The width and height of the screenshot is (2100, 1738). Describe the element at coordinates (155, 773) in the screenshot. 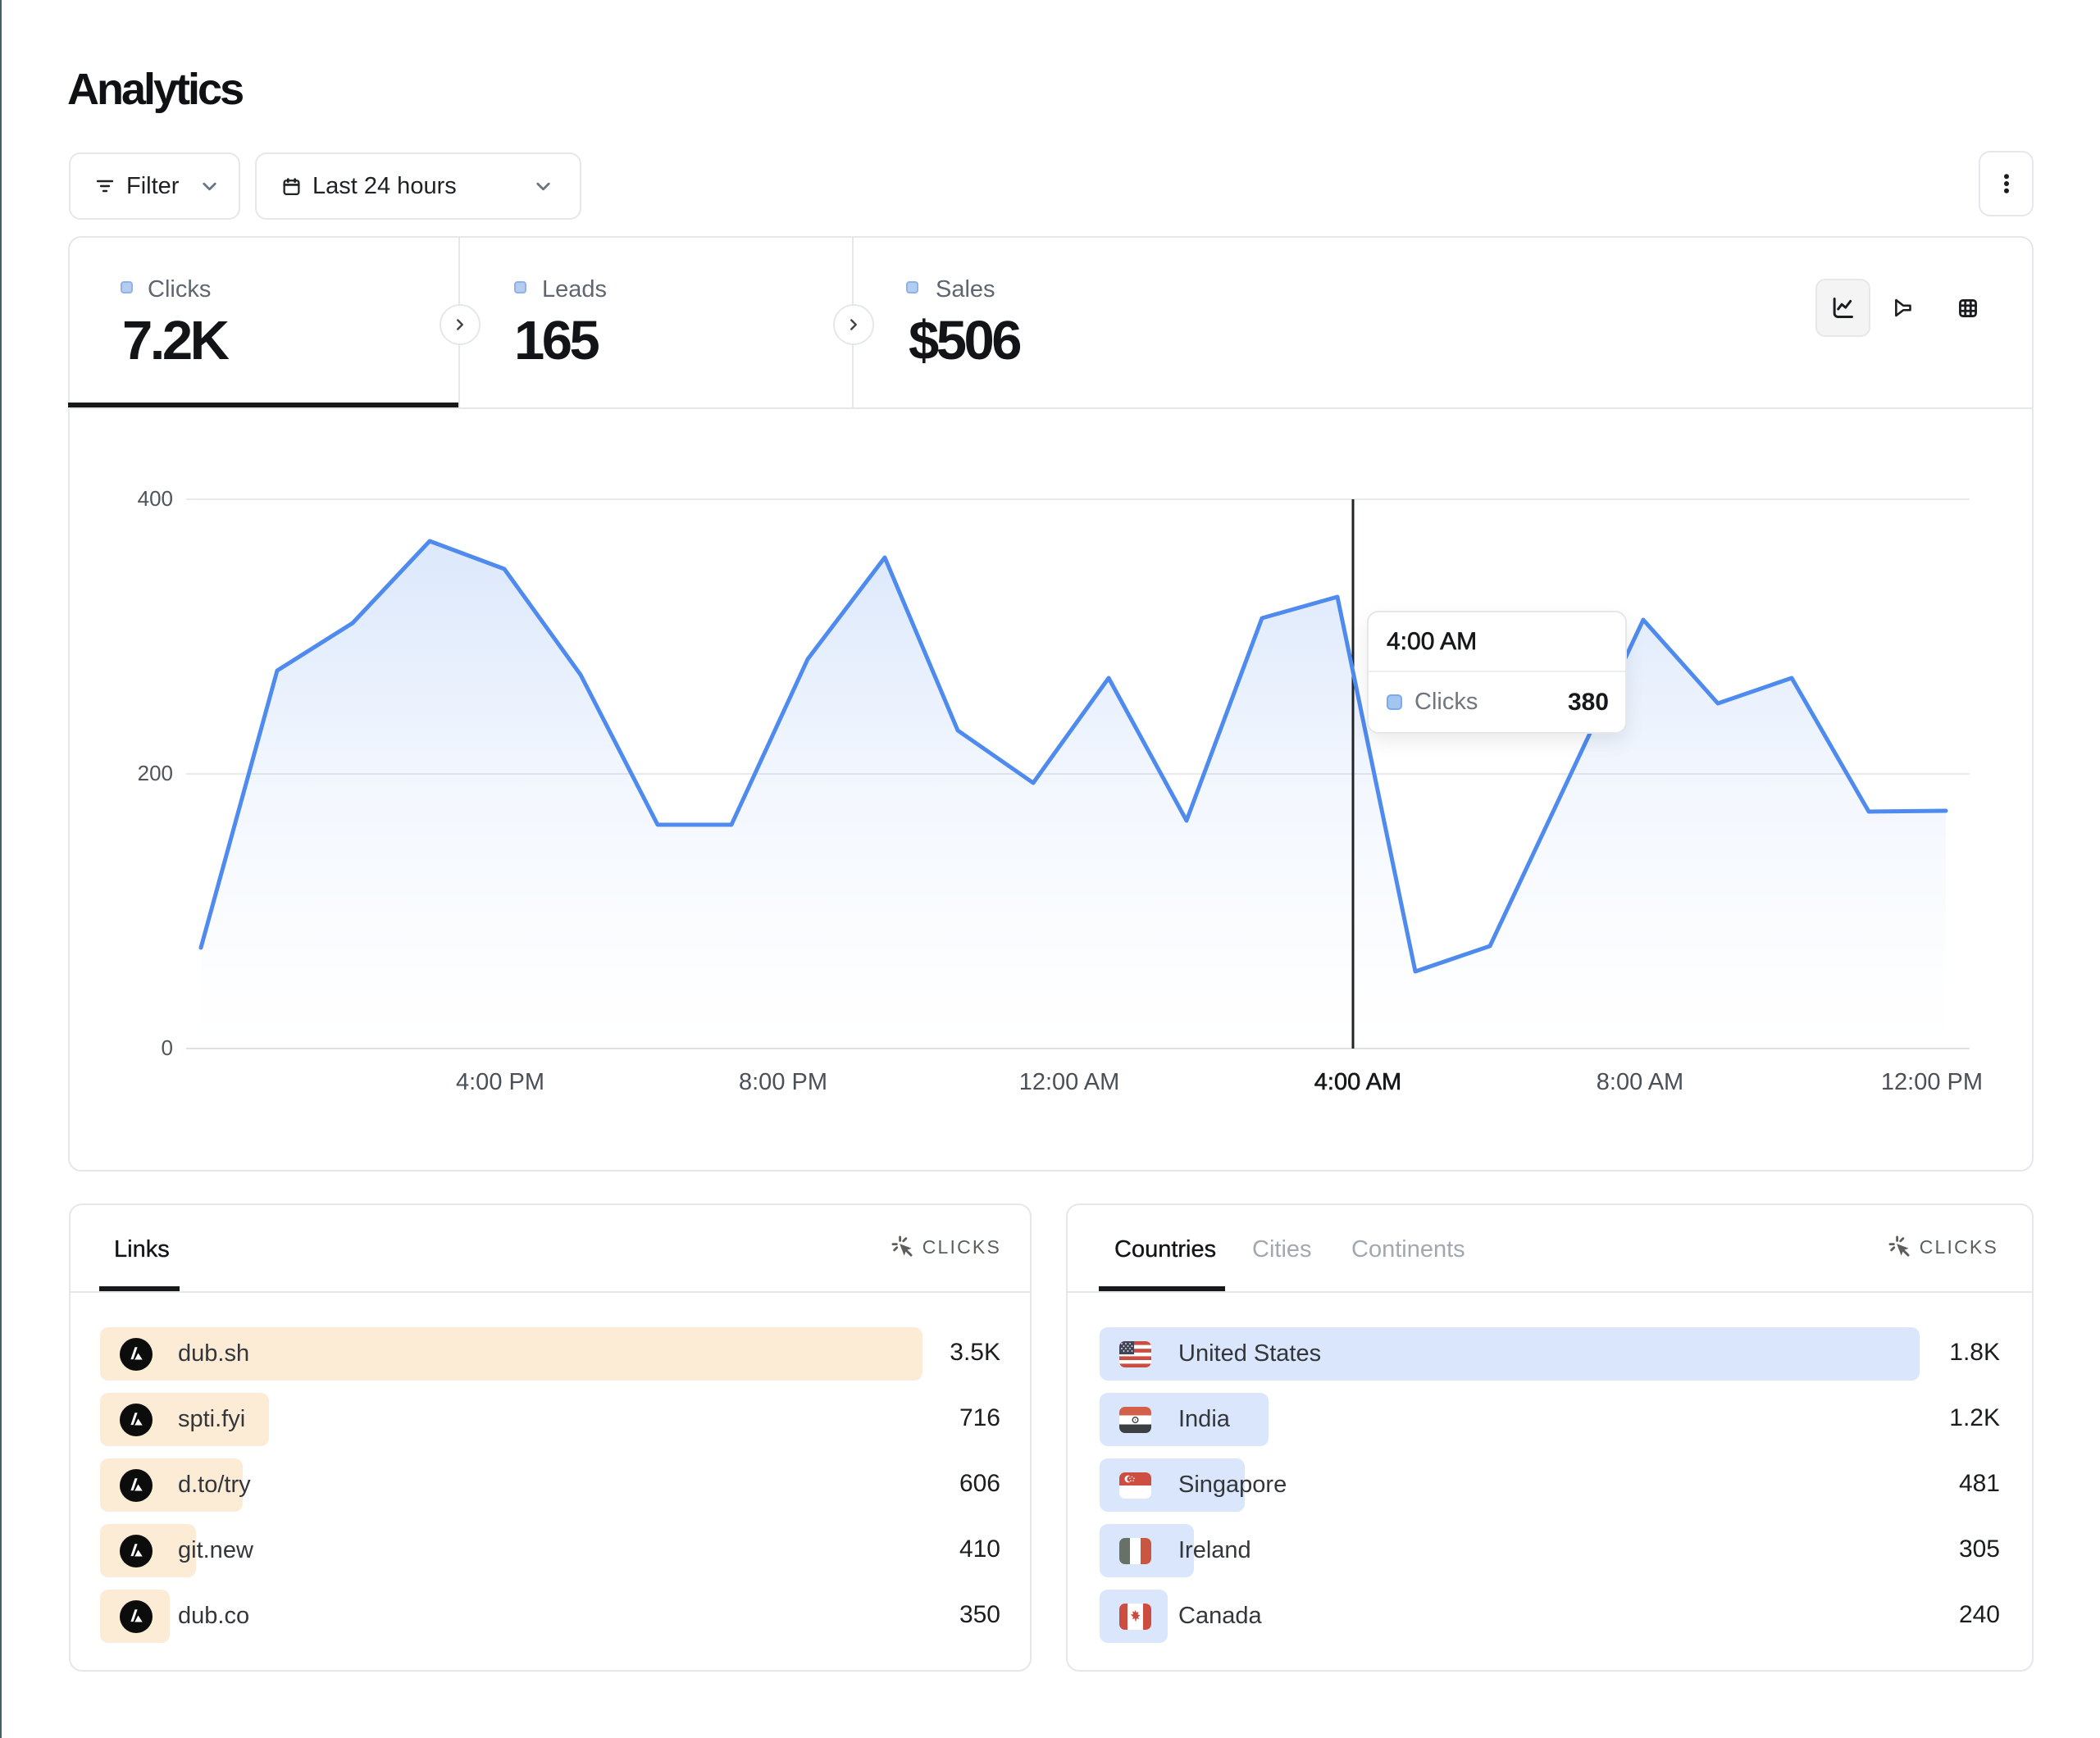

I see `svg-text: 200` at that location.